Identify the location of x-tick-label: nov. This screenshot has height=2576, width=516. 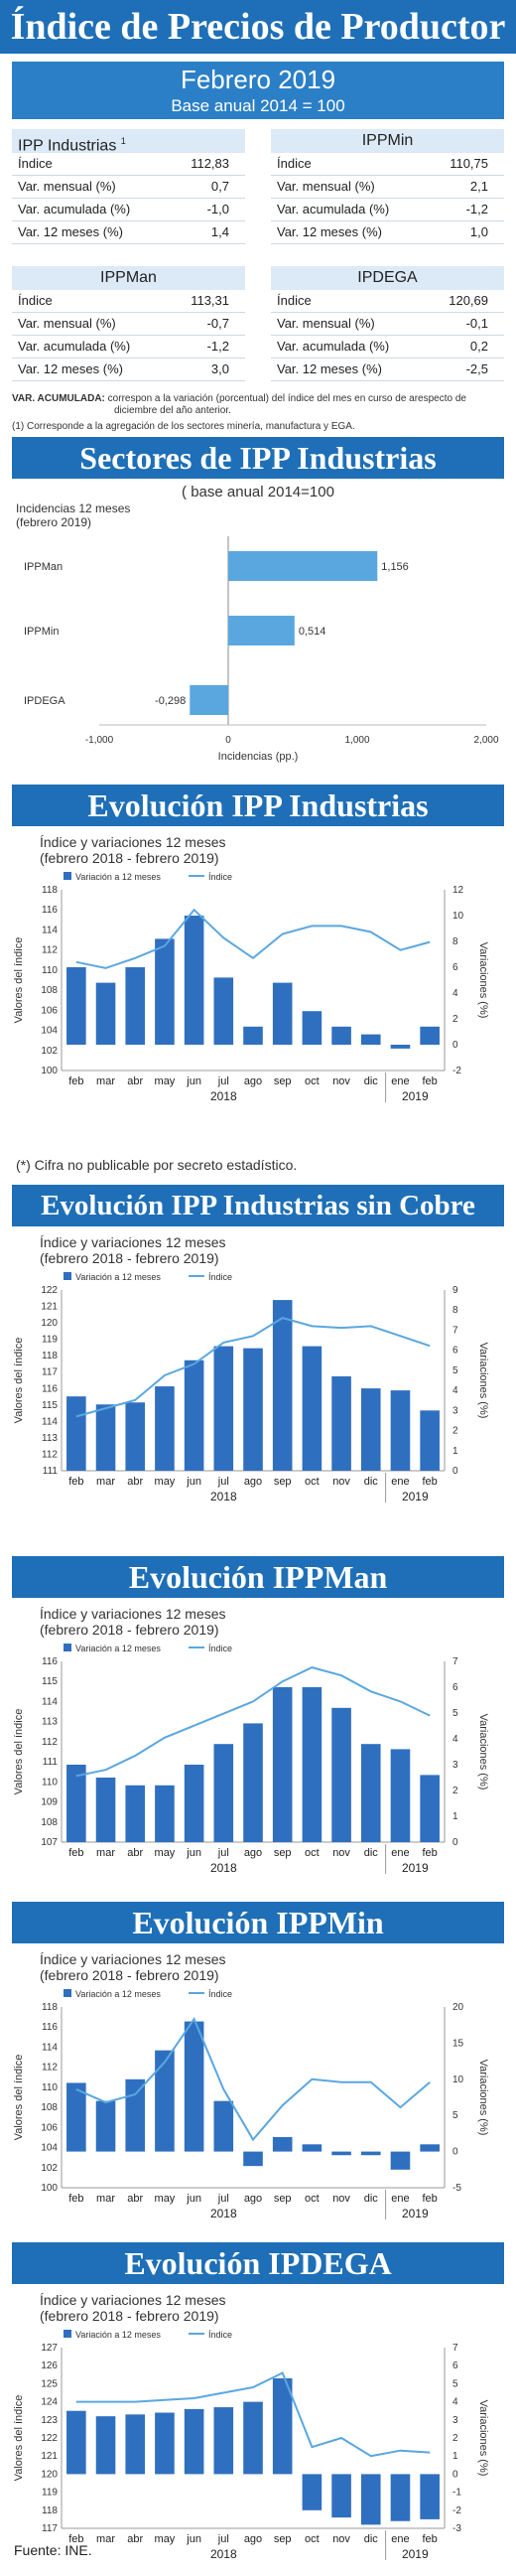
(341, 1081).